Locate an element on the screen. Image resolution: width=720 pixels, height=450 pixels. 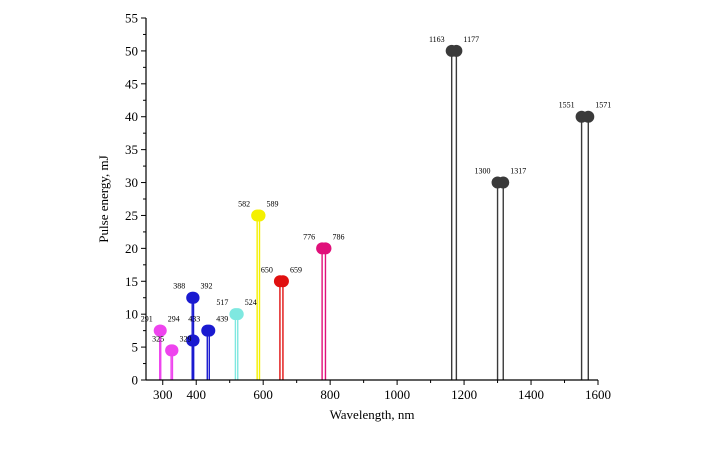
peak-label: 433 is located at coordinates (194, 319).